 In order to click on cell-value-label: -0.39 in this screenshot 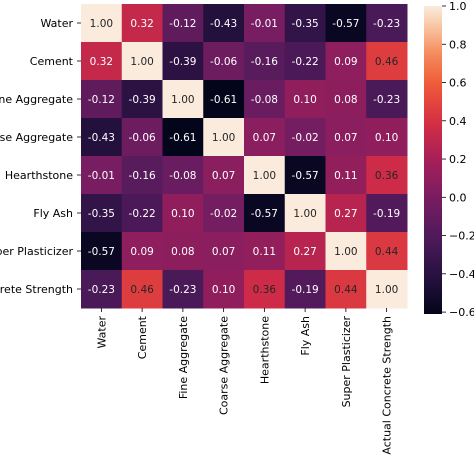, I will do `click(142, 100)`.